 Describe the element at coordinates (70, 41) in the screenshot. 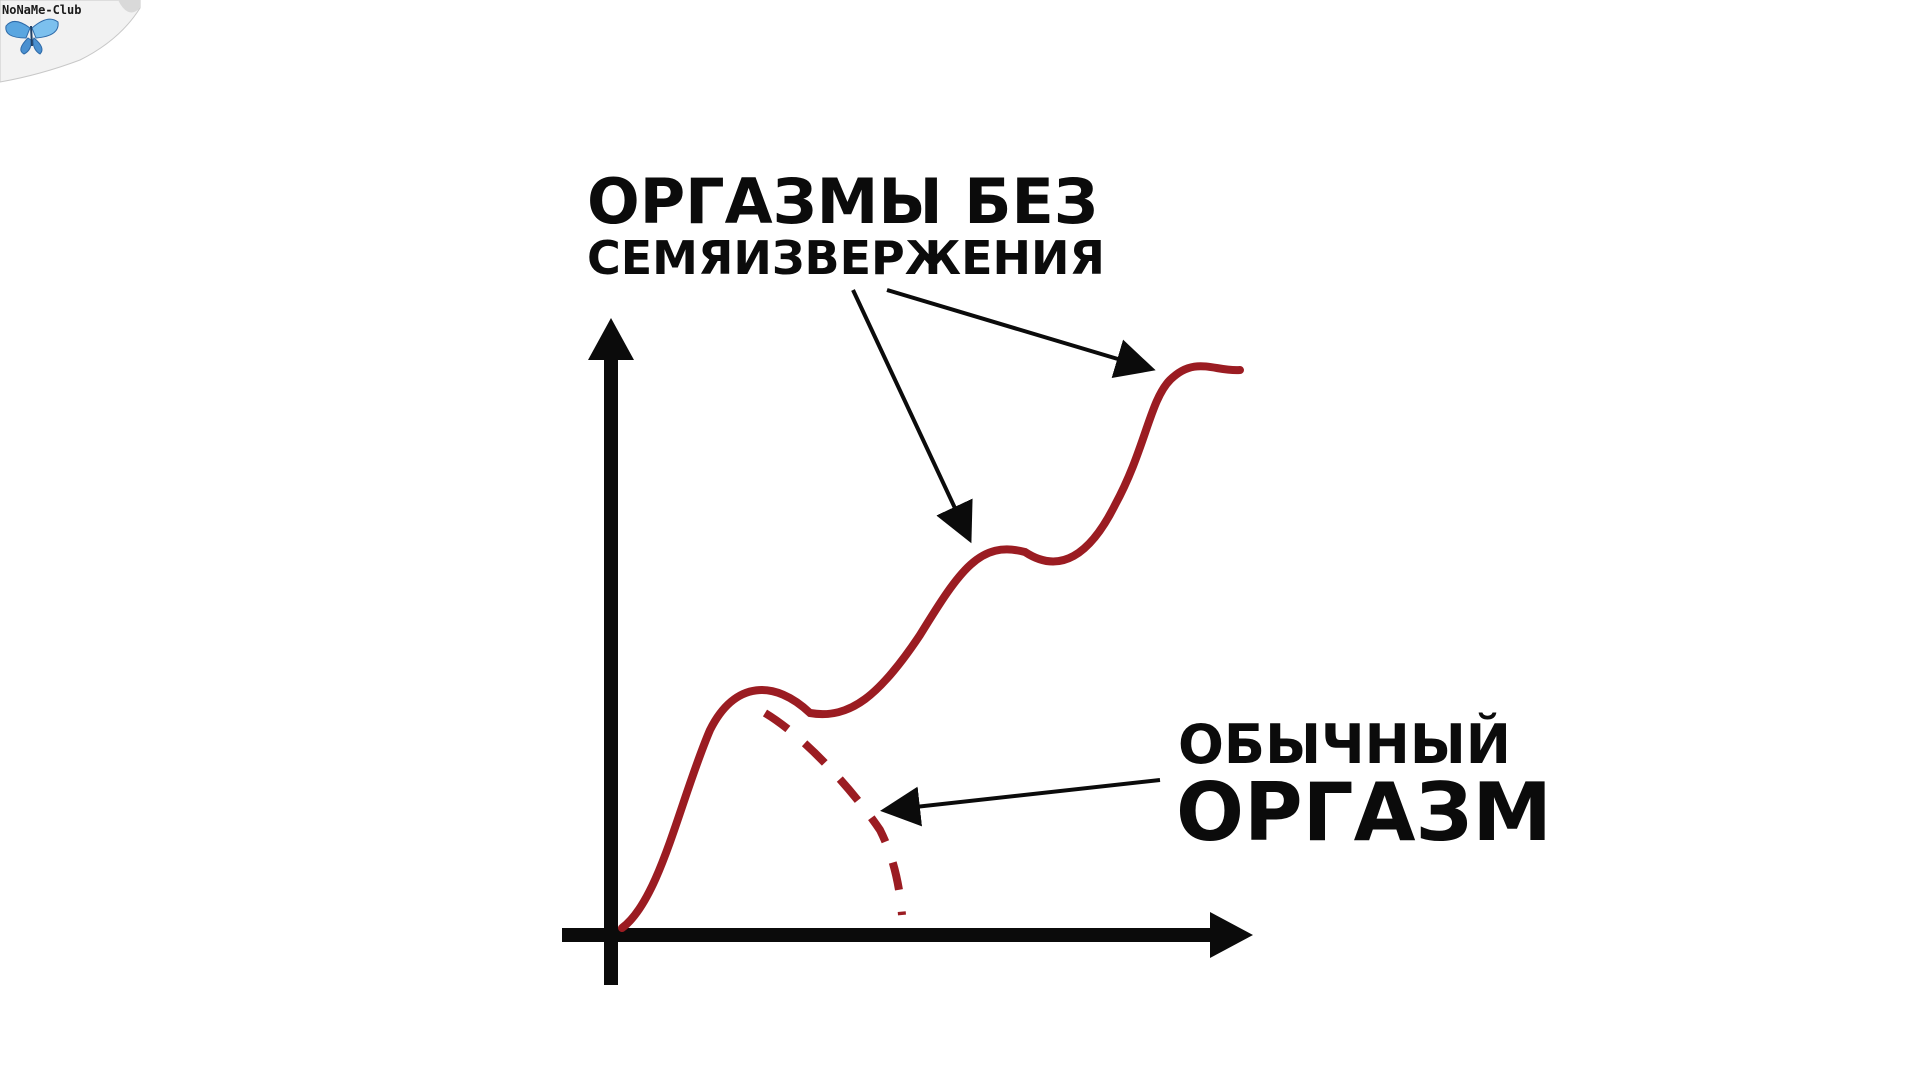

I see `watermark-logo: NoNaMe-Club` at that location.